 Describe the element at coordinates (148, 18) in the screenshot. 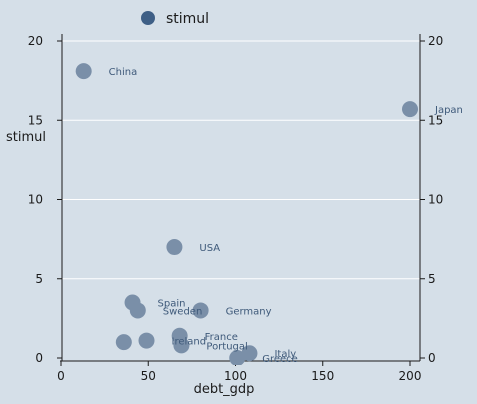

I see `legend-marker` at that location.